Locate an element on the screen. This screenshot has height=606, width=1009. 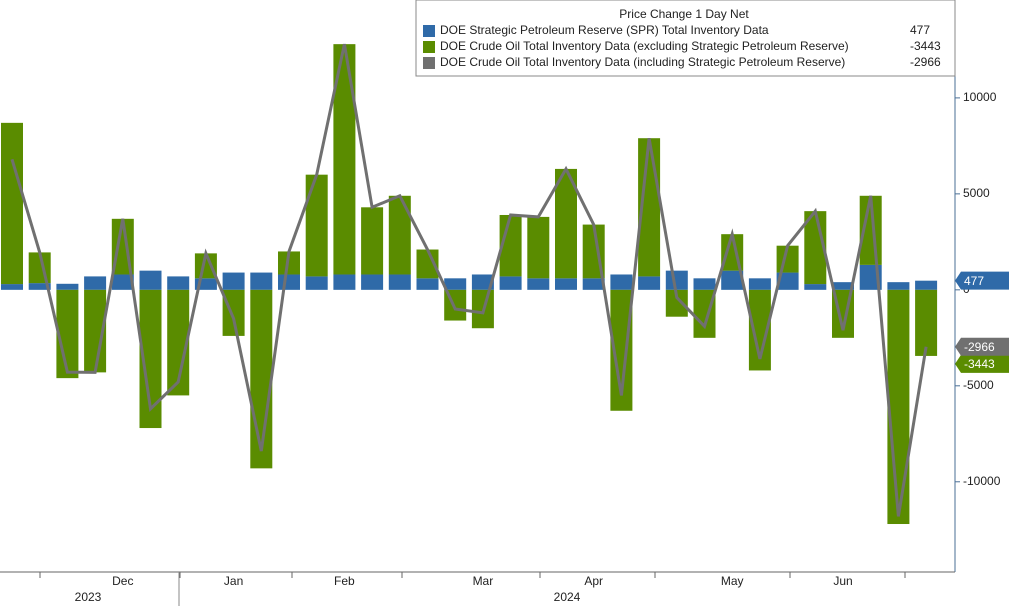
y-tick-label: -10000 is located at coordinates (982, 481).